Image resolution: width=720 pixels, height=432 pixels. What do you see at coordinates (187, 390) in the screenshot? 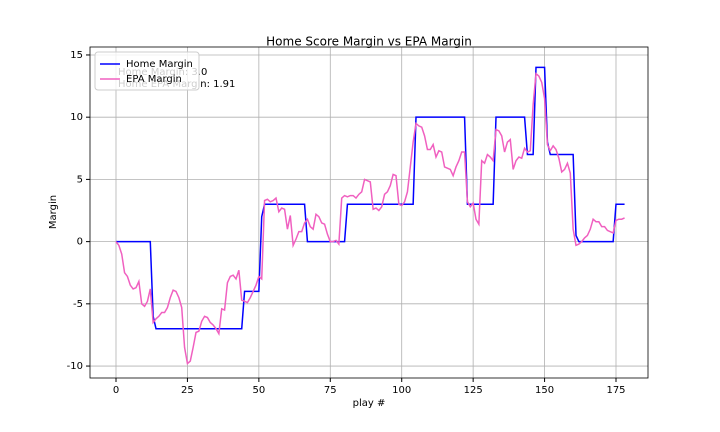
I see `x-tick-label: 25` at bounding box center [187, 390].